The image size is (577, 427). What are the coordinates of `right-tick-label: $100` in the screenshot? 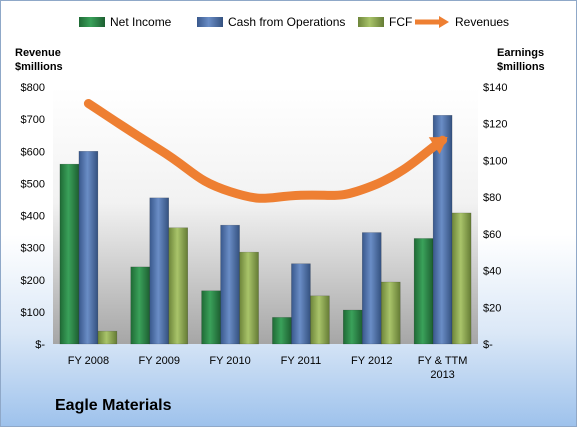 It's located at (495, 161).